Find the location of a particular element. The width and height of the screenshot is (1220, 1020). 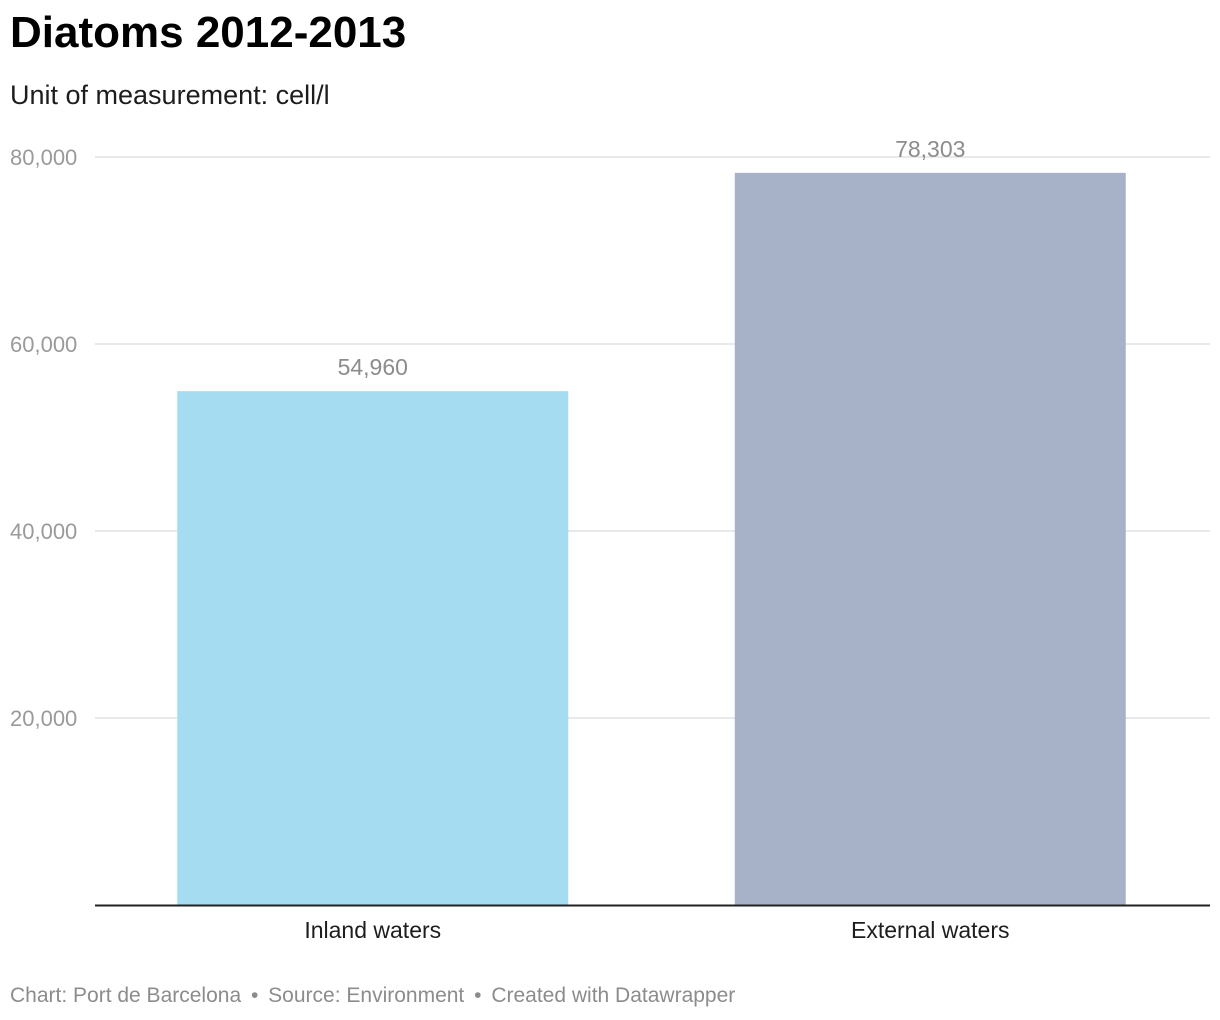

bar-value-label: 54,960 is located at coordinates (373, 367).